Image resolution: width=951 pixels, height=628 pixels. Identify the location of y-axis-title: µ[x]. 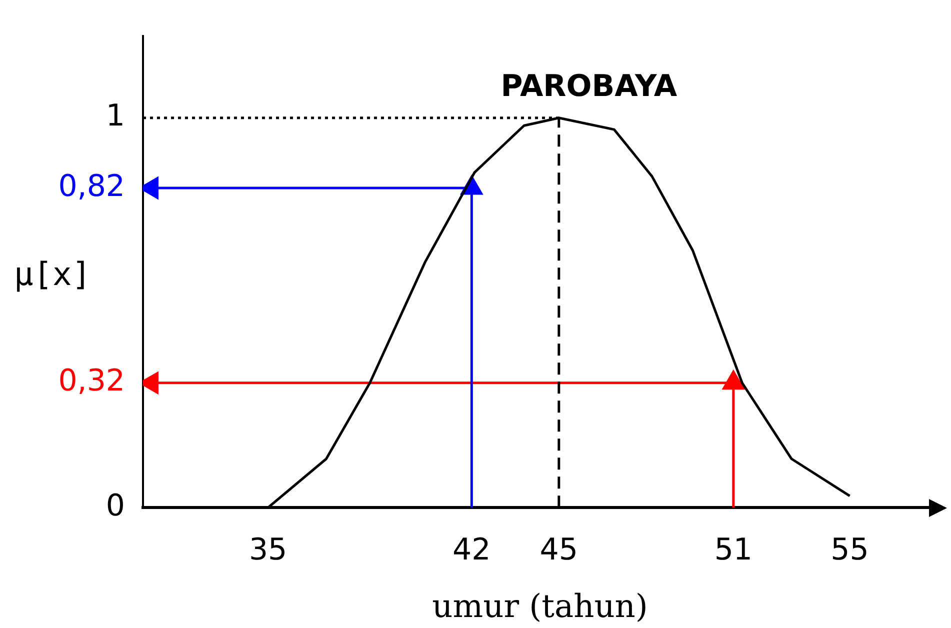
(53, 274).